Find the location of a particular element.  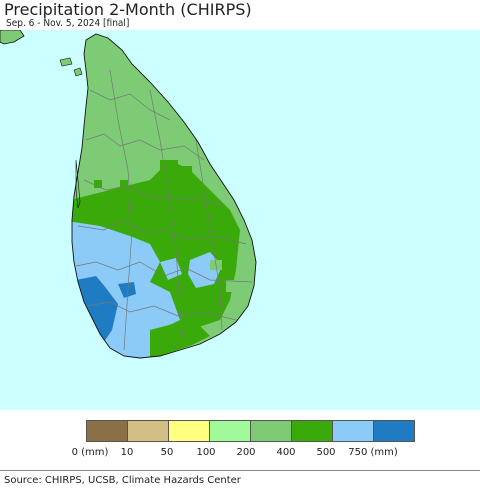

footer-divider is located at coordinates (240, 470).